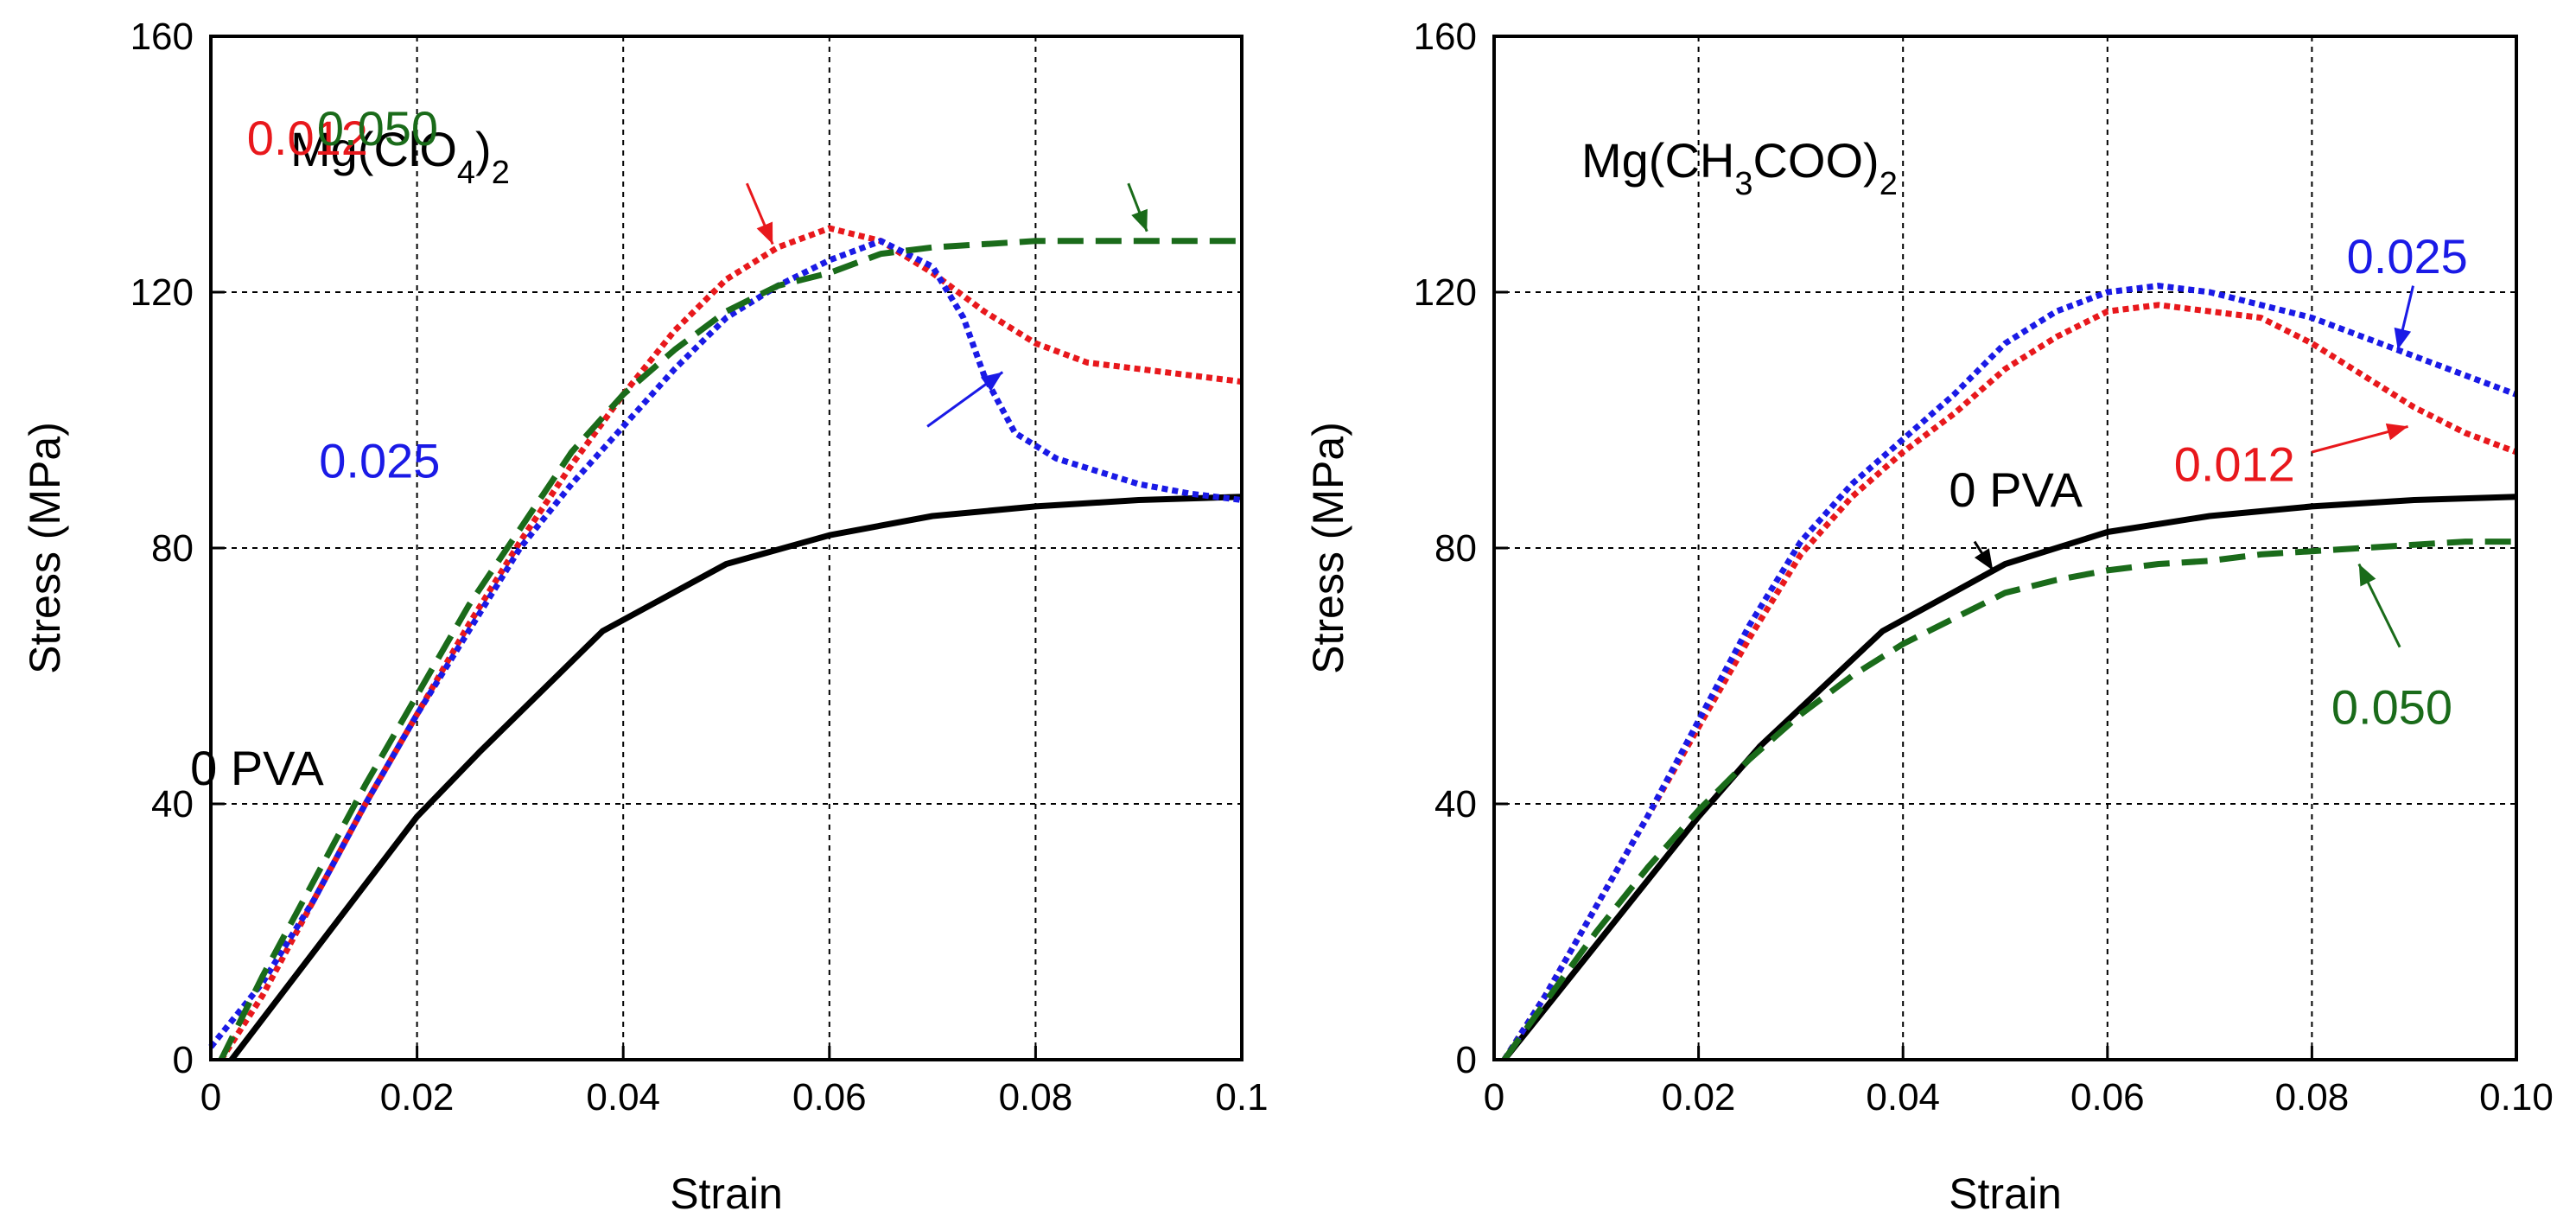 The width and height of the screenshot is (2576, 1230). I want to click on chart-2-y-tick-label: 160, so click(1446, 37).